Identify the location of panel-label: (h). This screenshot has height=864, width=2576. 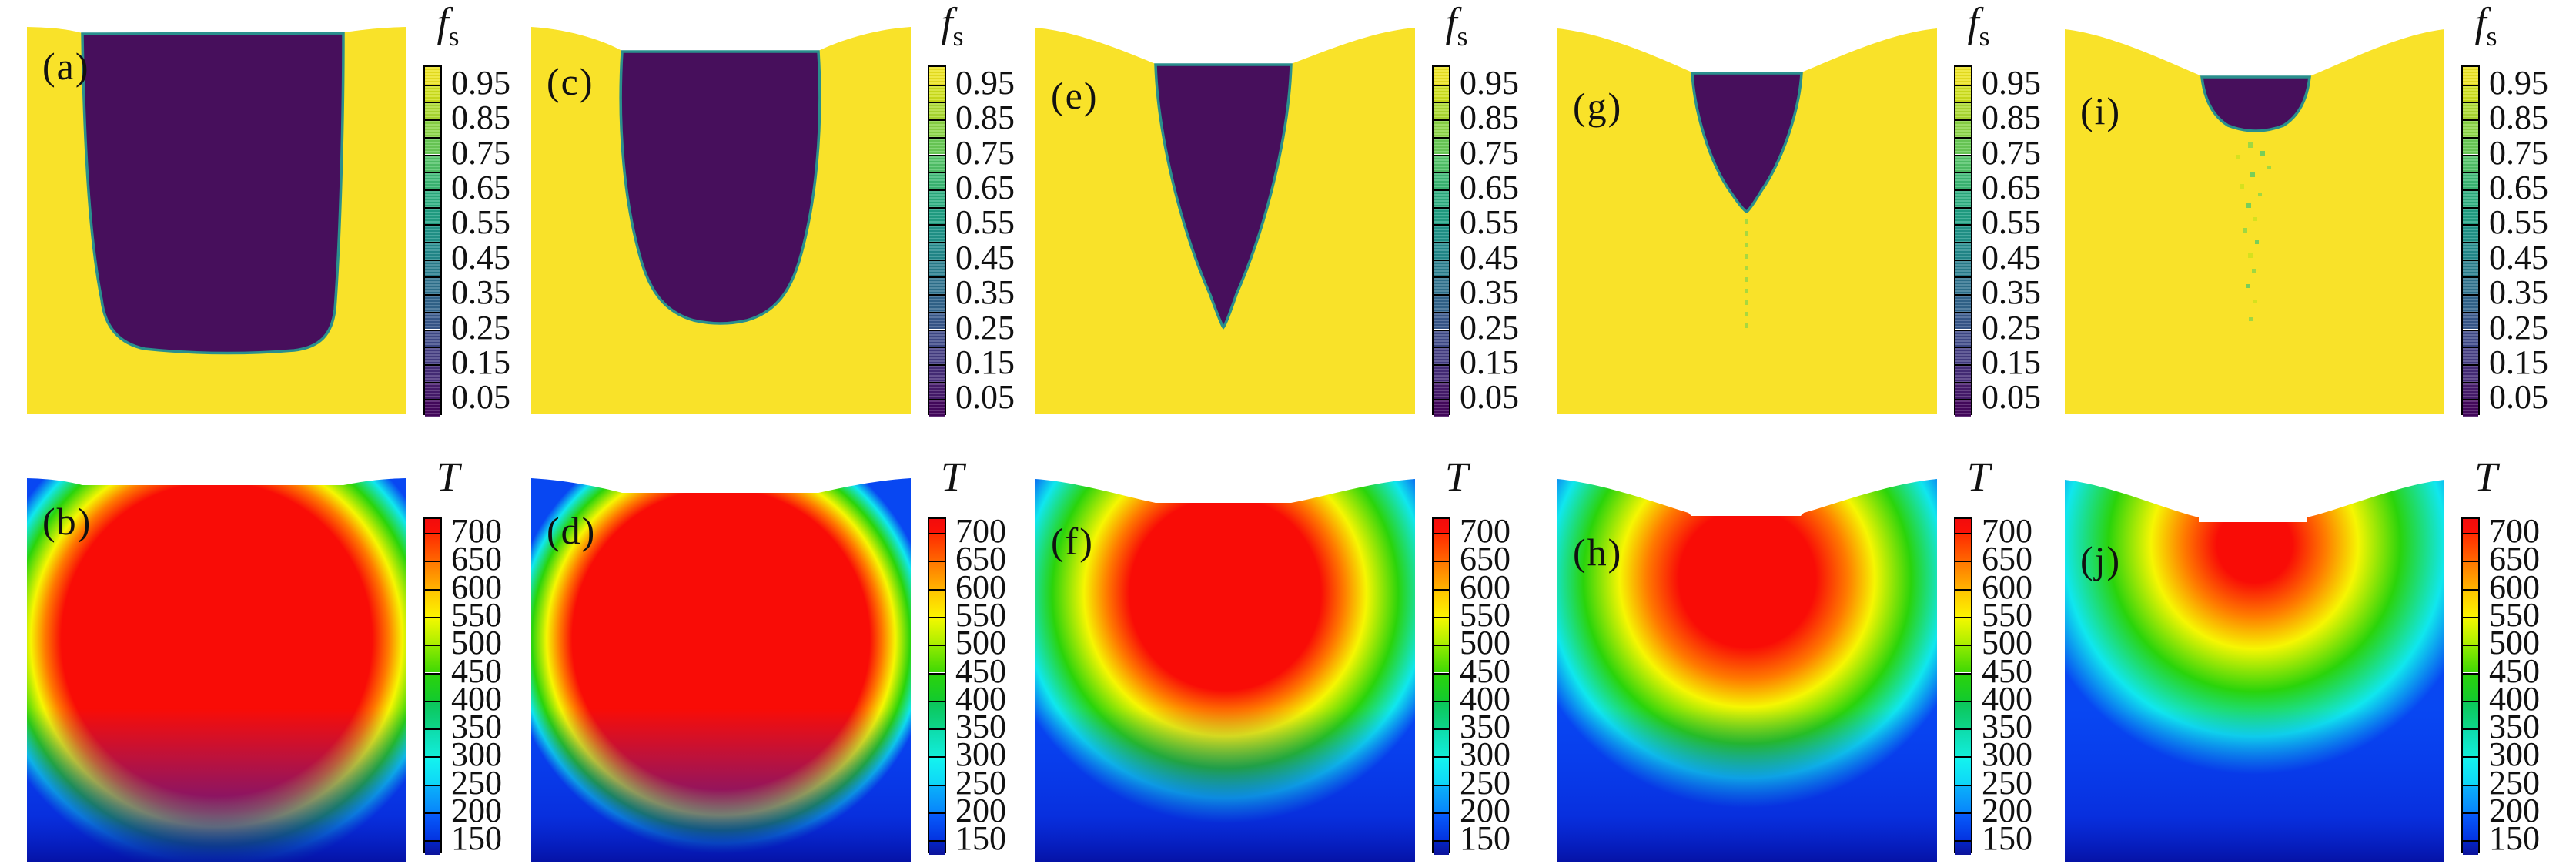
(1598, 552).